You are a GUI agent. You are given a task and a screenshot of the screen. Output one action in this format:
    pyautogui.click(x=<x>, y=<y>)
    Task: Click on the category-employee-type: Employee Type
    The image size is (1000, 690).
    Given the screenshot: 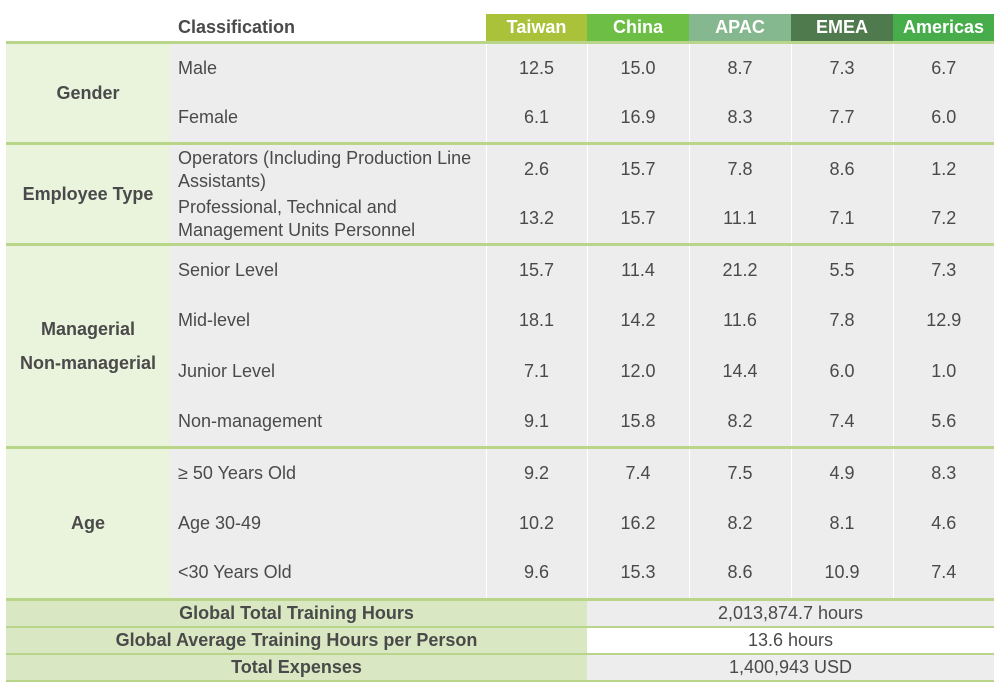 What is the action you would take?
    pyautogui.click(x=88, y=193)
    